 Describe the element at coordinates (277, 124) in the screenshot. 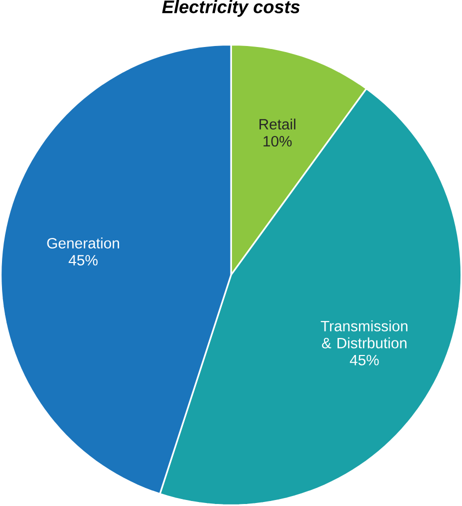

I see `slice-label: Retail` at that location.